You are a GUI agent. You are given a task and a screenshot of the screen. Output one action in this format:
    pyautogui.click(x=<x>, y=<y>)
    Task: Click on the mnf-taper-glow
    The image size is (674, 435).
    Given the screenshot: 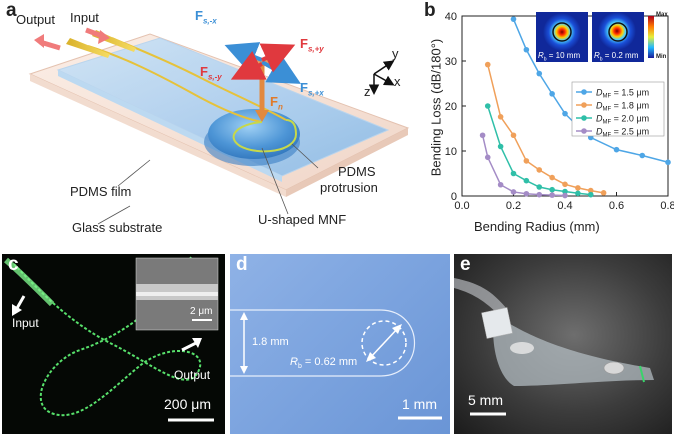 What is the action you would take?
    pyautogui.click(x=29, y=282)
    